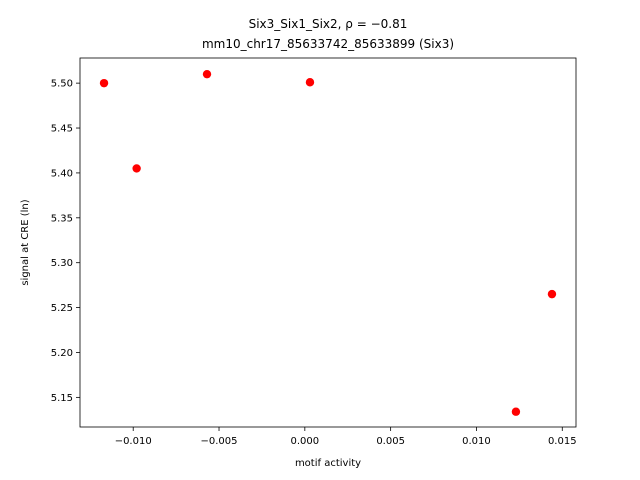 The image size is (640, 480). I want to click on y-tick-label: 5.30, so click(62, 263).